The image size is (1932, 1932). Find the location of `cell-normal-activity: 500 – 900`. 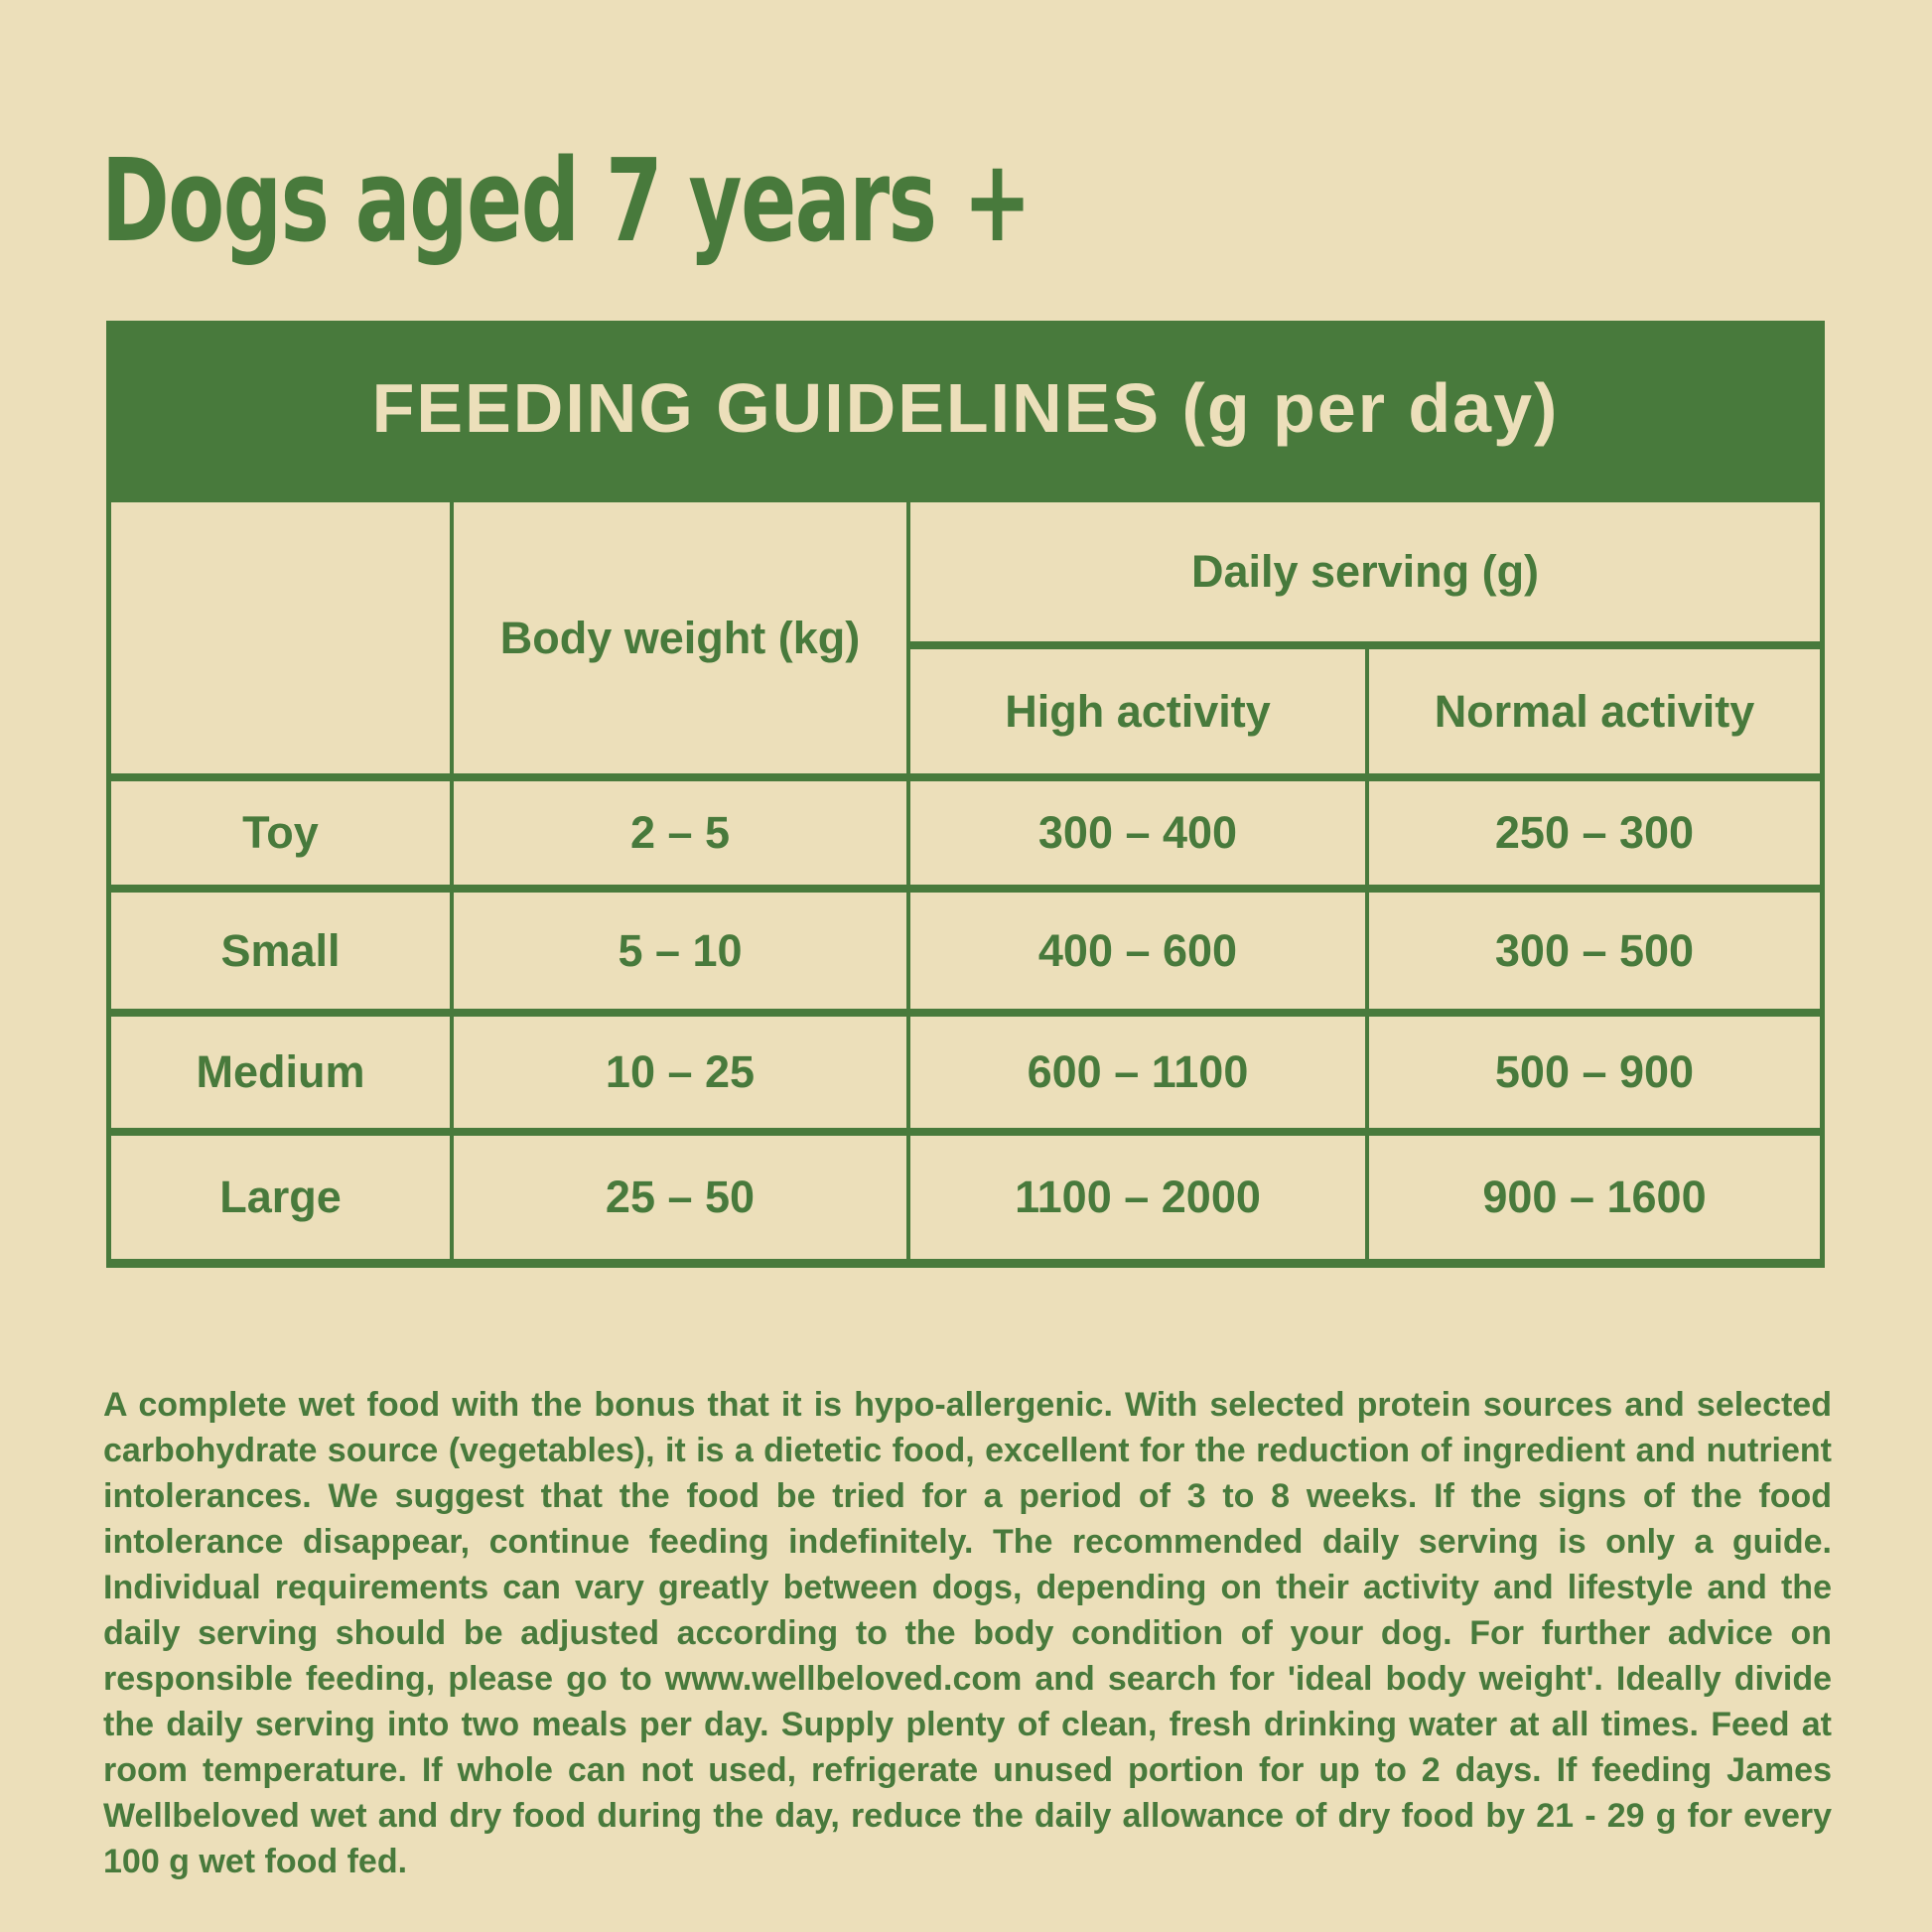

cell-normal-activity: 500 – 900 is located at coordinates (1594, 1072).